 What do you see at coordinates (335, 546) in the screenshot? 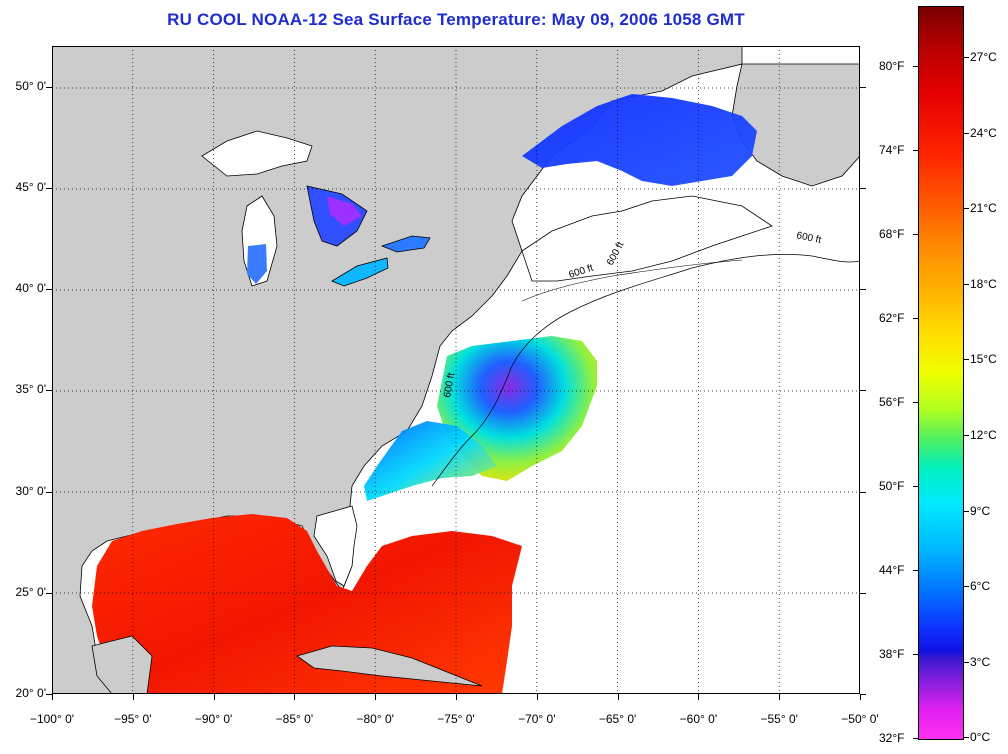
I see `land-florida` at bounding box center [335, 546].